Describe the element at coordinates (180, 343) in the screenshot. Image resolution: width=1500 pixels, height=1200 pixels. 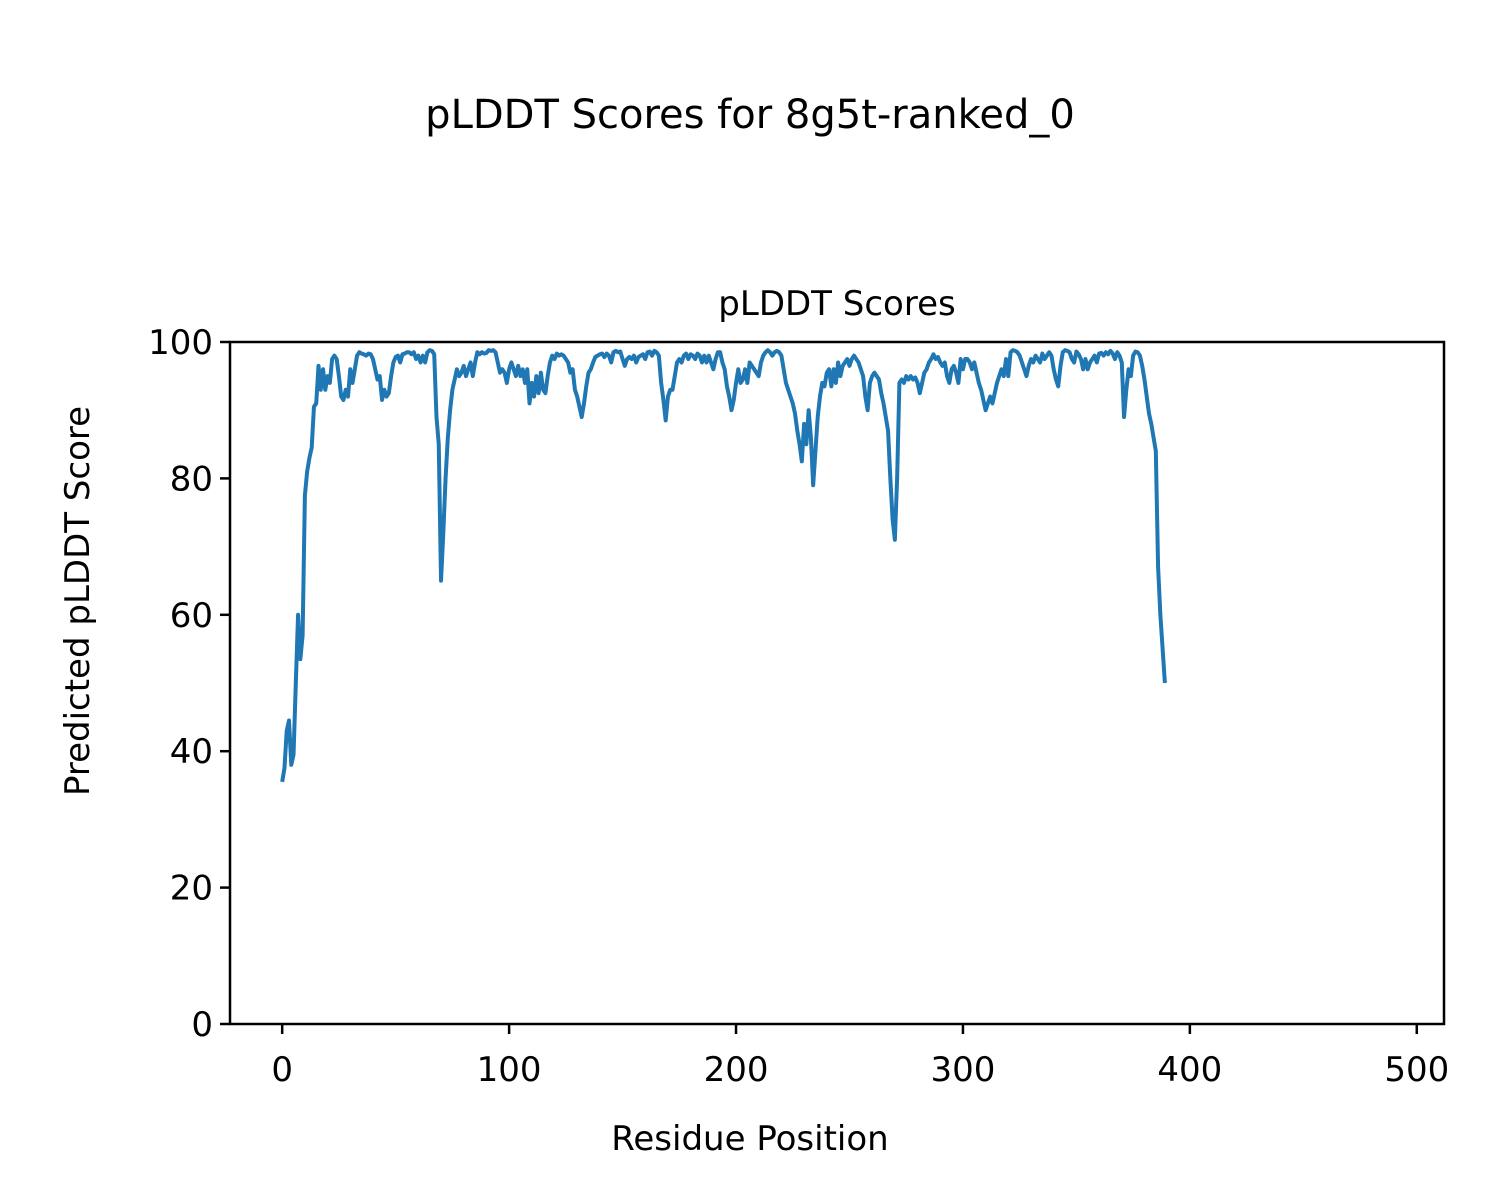
I see `y-tick-label: 100` at that location.